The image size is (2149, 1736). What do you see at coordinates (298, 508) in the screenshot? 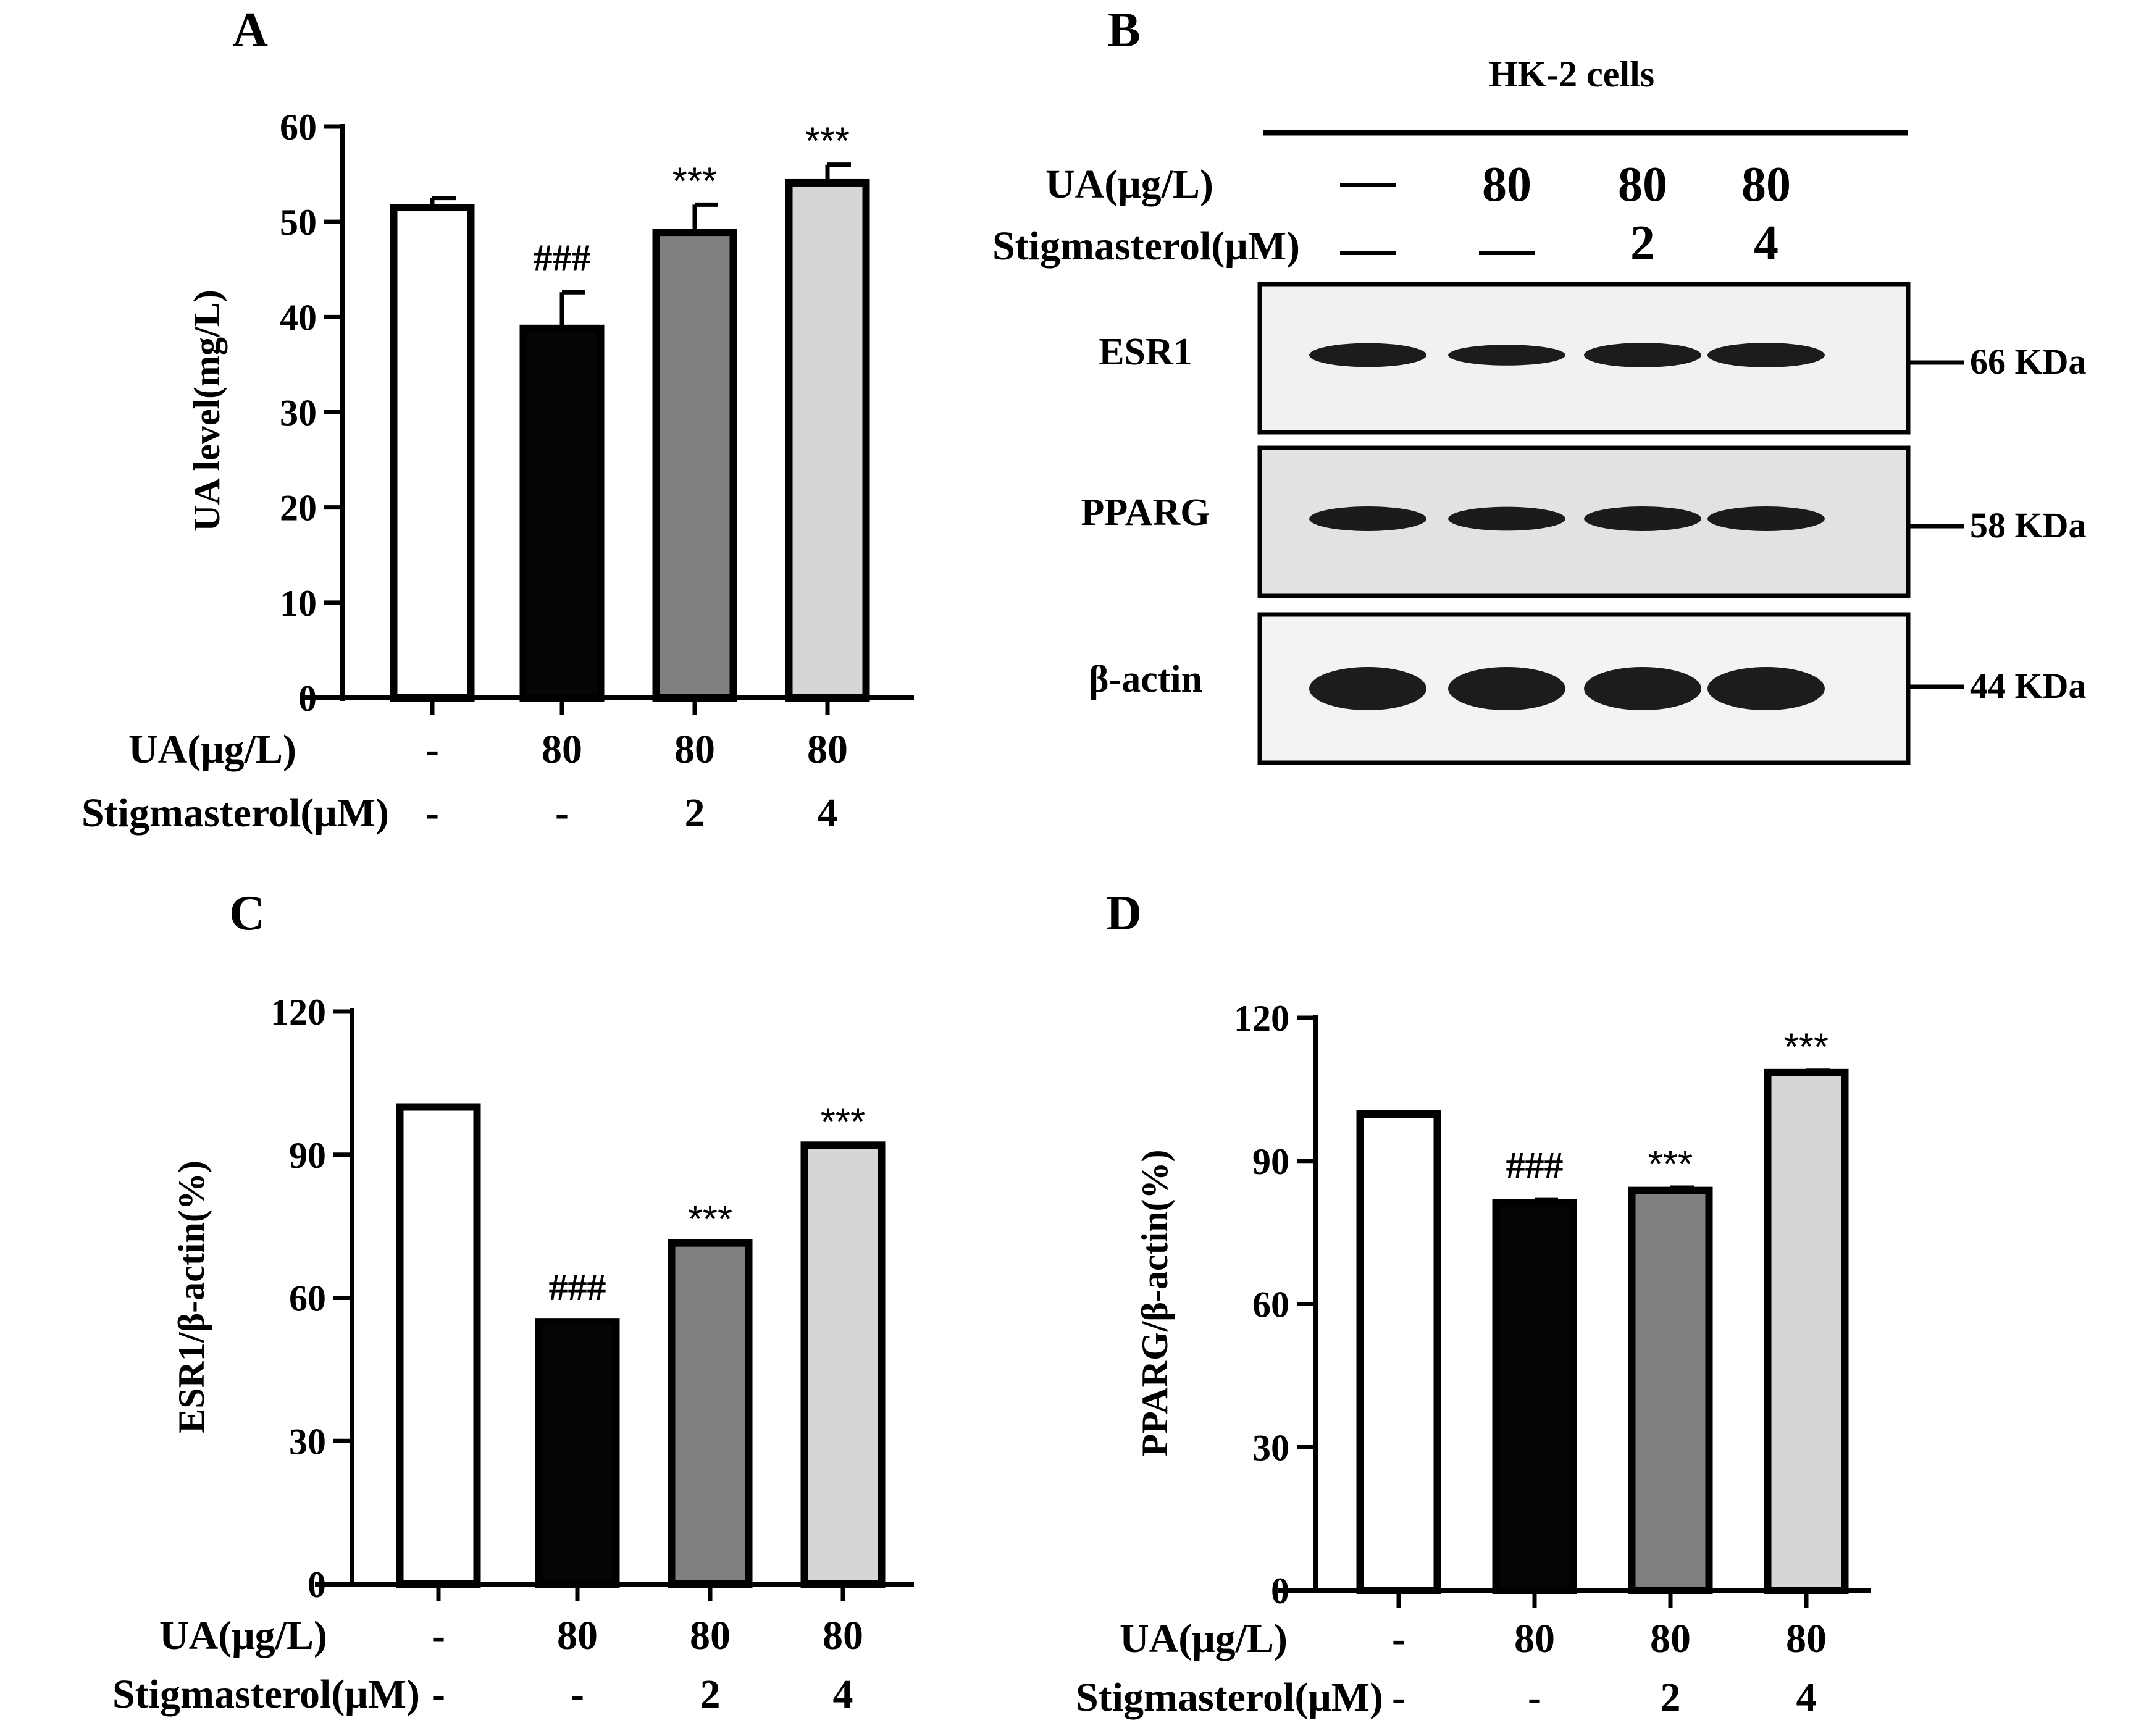
I see `y-tick-label: 20` at bounding box center [298, 508].